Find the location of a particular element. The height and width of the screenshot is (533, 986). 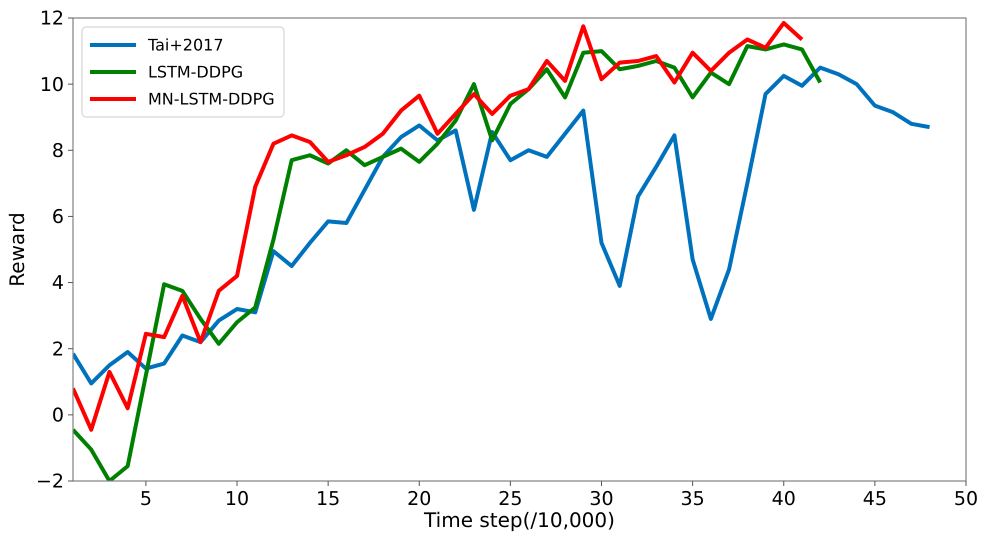

x-tick-label: 50 is located at coordinates (966, 499).